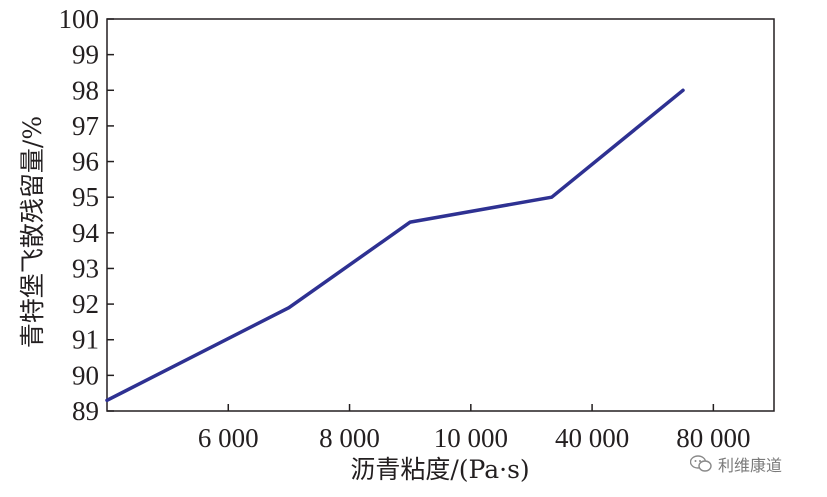 This screenshot has height=497, width=827. I want to click on watermark-text: 利维康道, so click(750, 465).